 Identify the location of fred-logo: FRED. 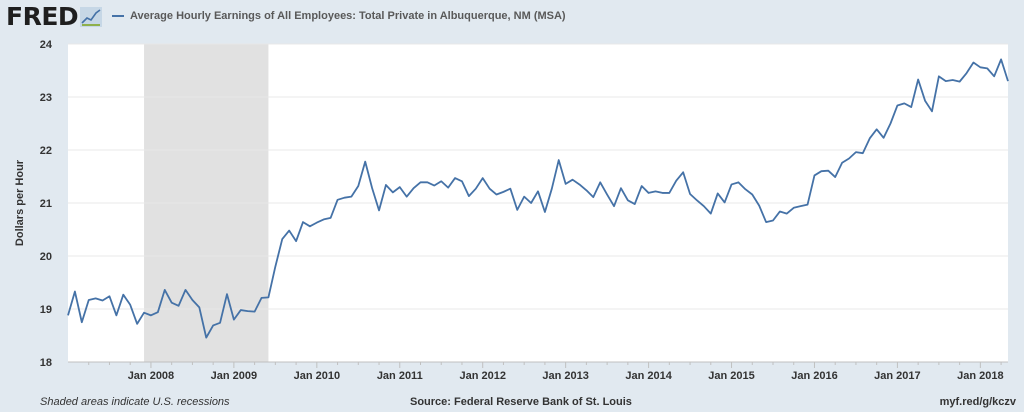
(42, 16).